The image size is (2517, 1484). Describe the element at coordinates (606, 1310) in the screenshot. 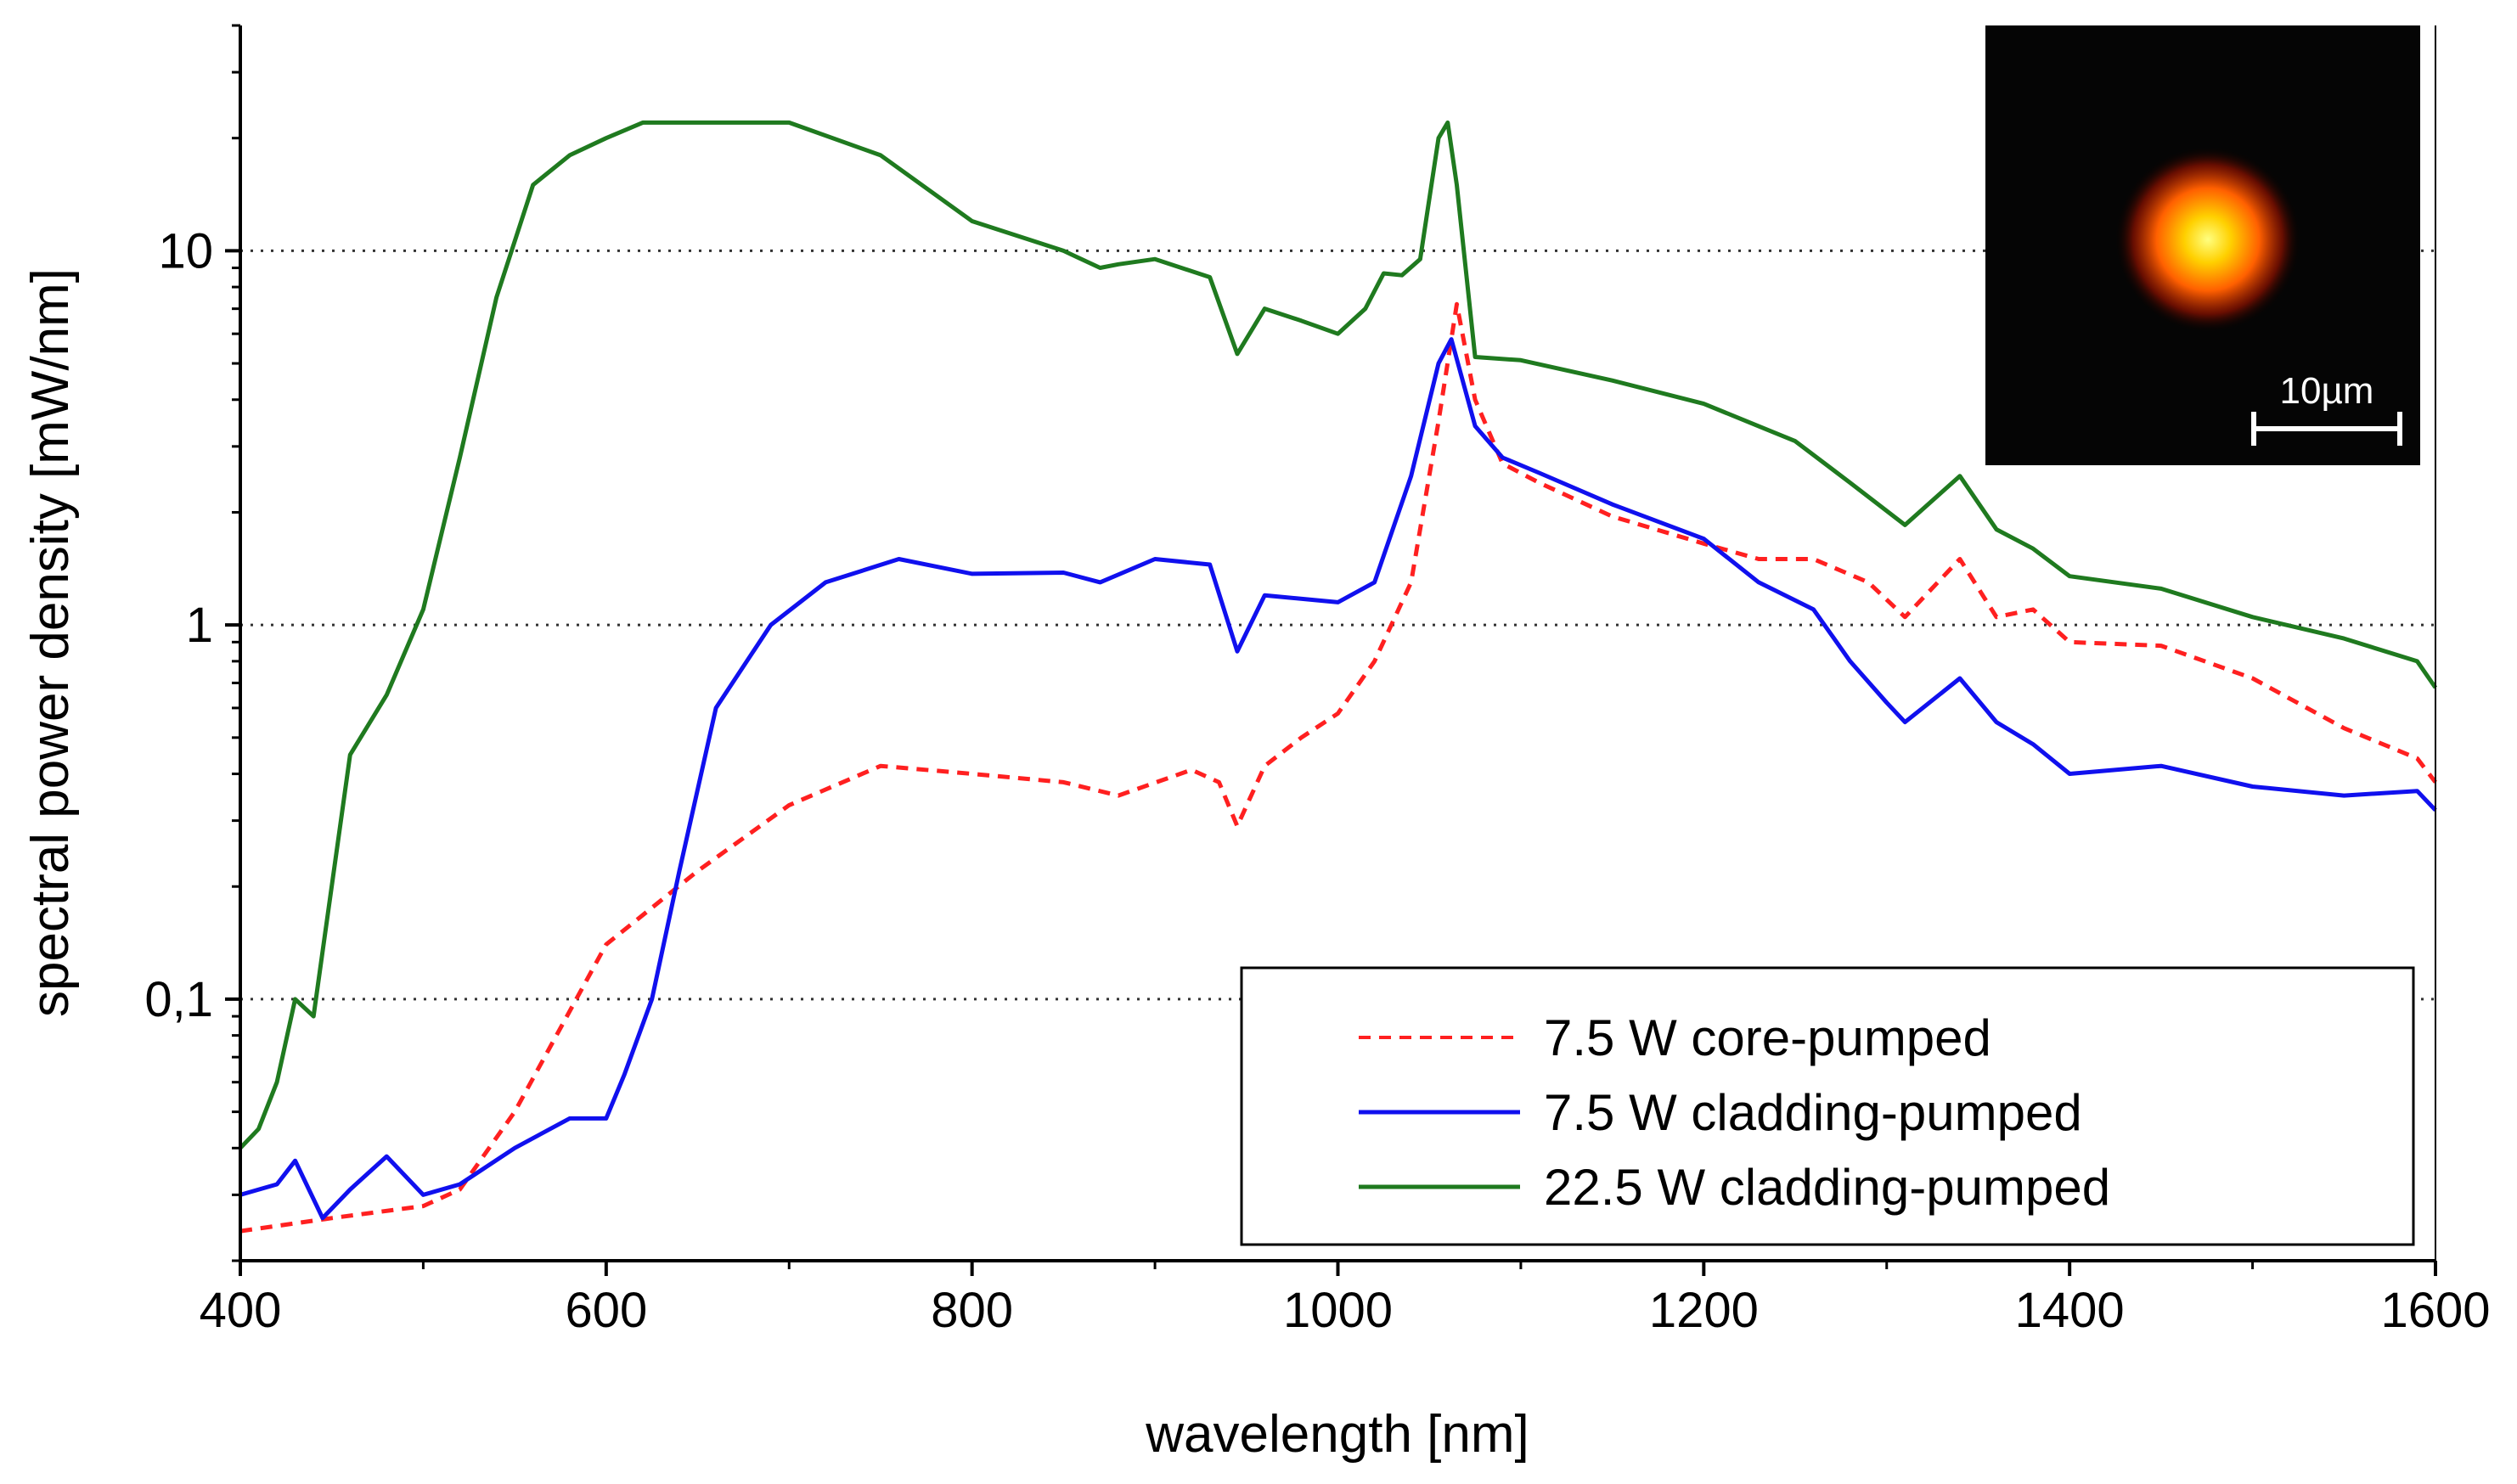

I see `x-tick-label-600: 600` at that location.